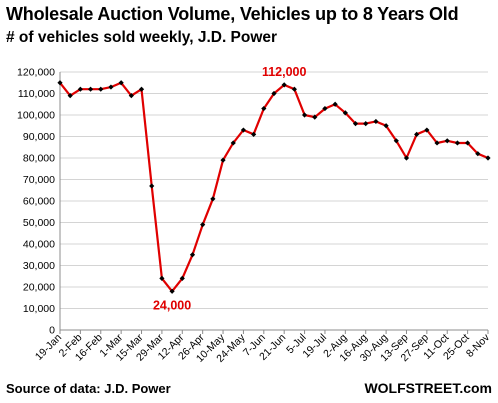 The height and width of the screenshot is (403, 498). What do you see at coordinates (478, 345) in the screenshot?
I see `x-tick-label: 8-Nov` at bounding box center [478, 345].